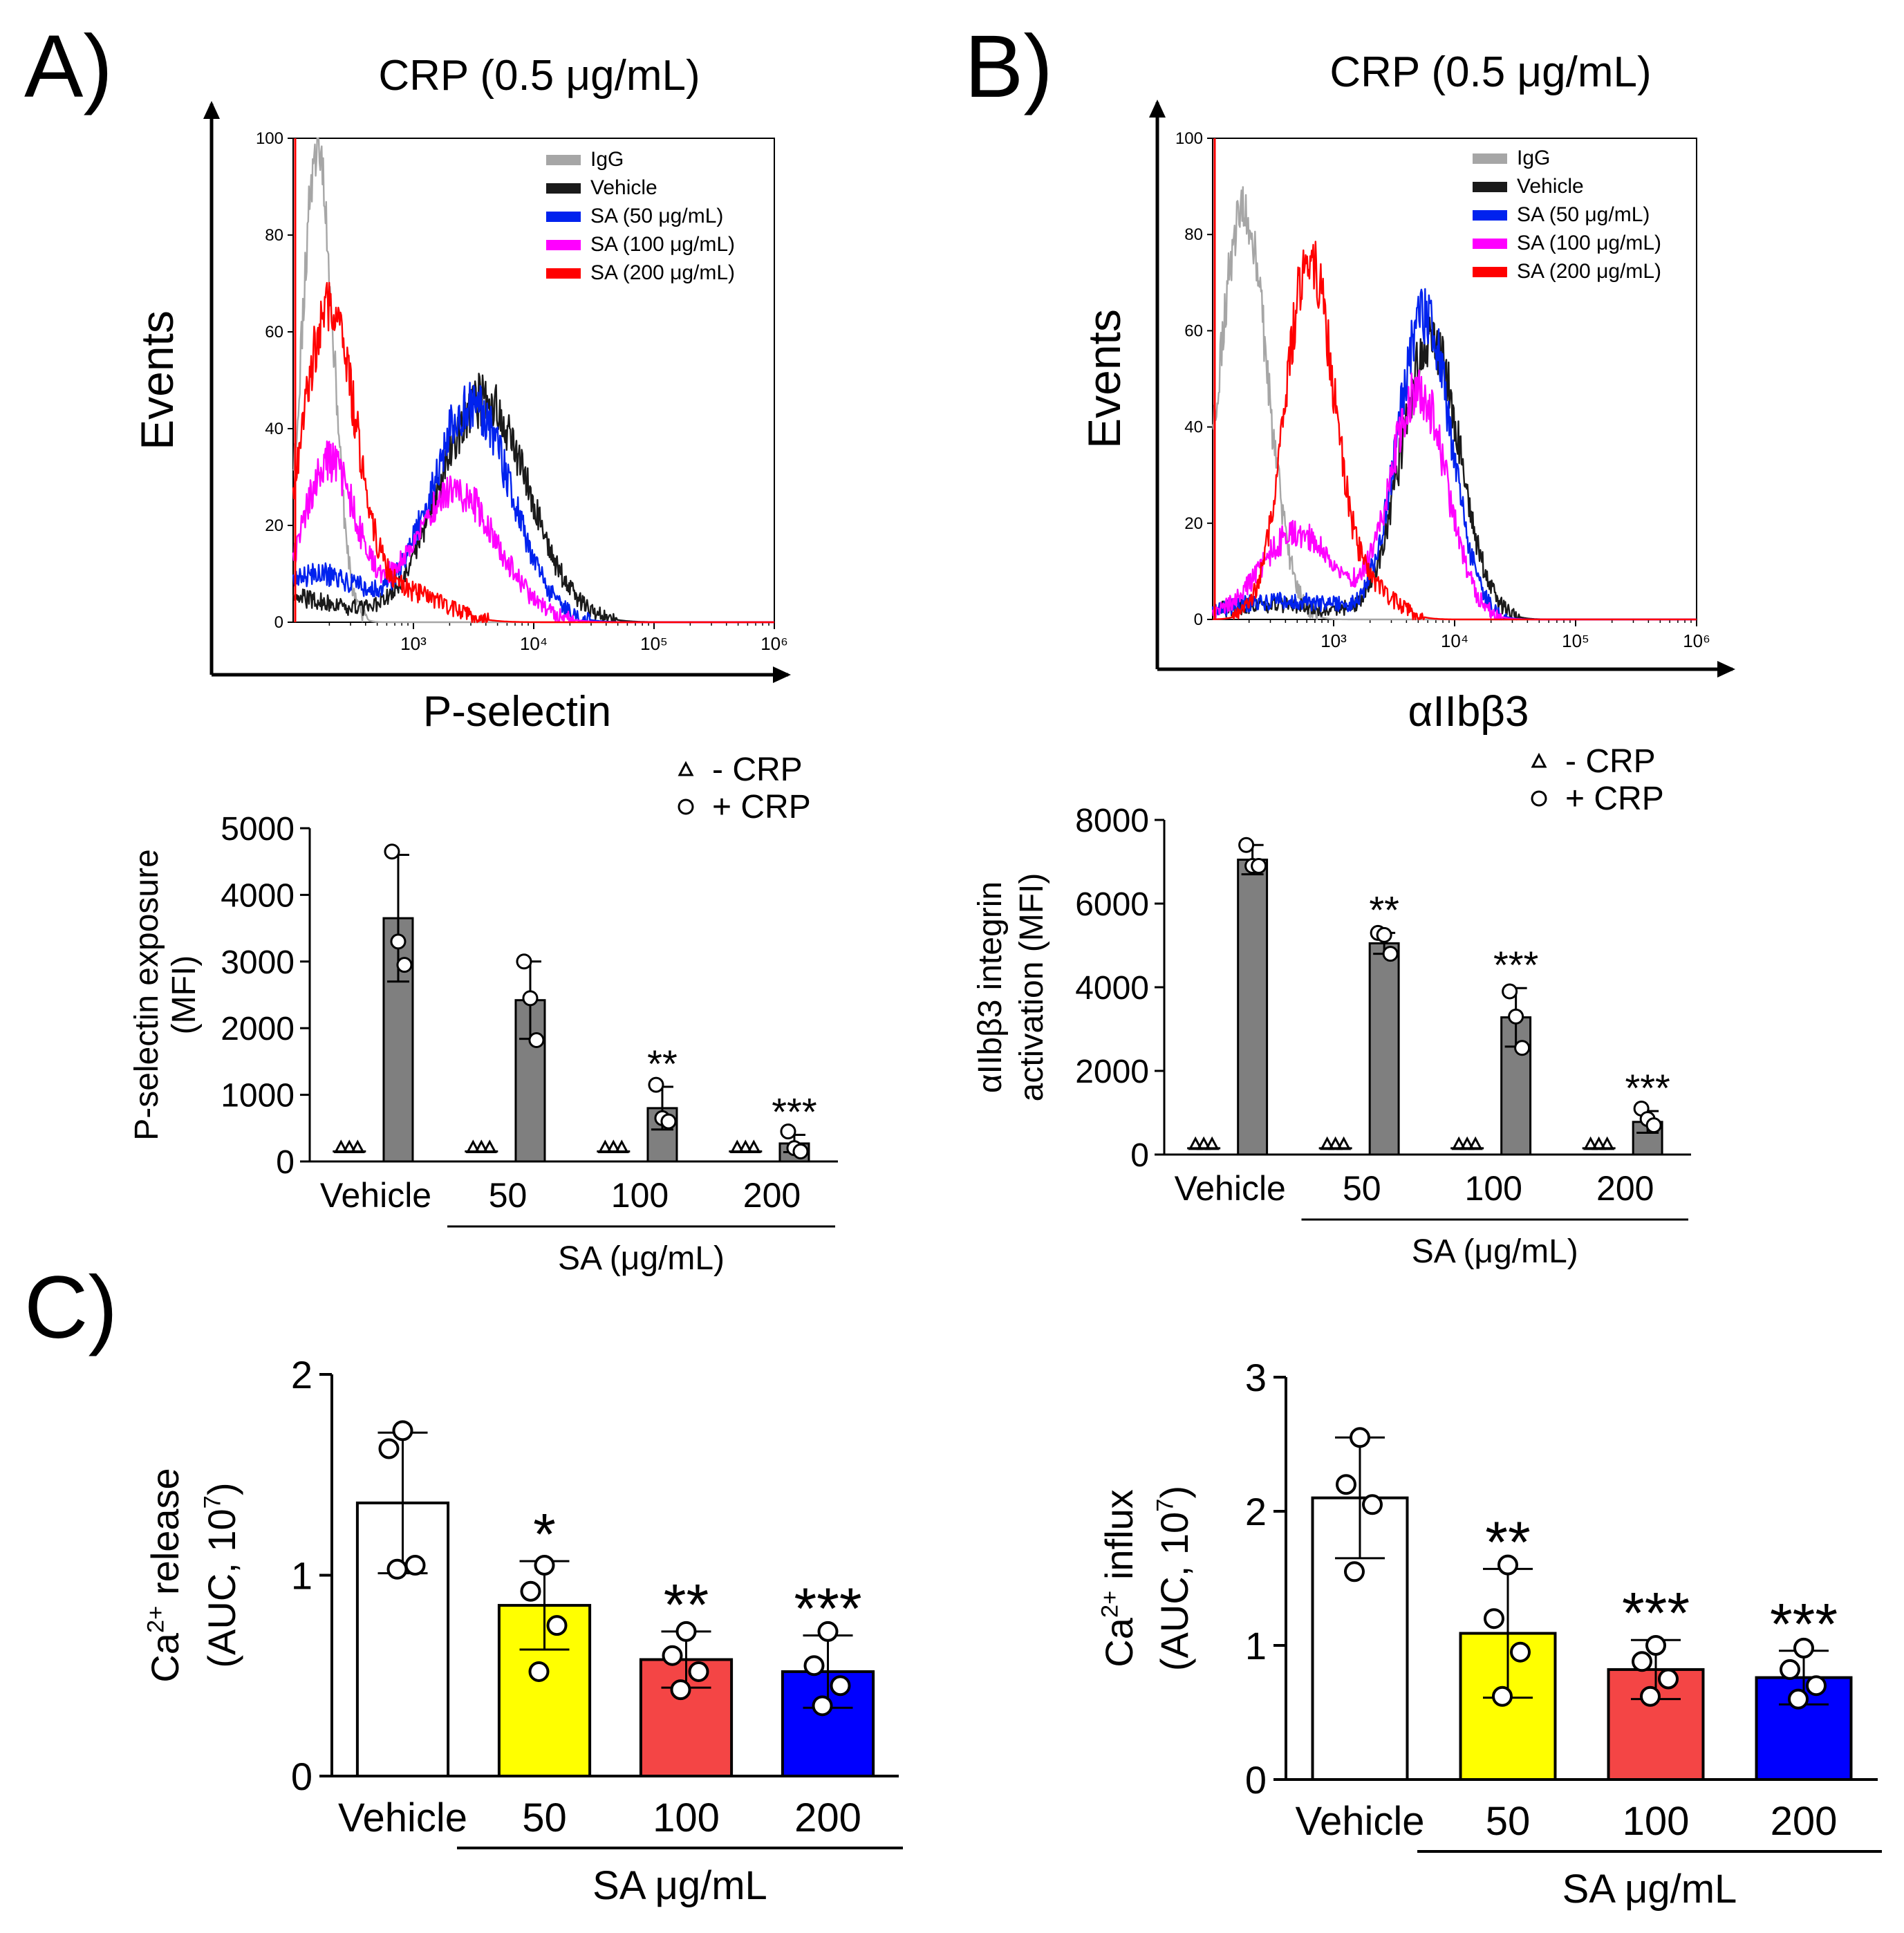 This screenshot has height=1933, width=1904. What do you see at coordinates (1583, 214) in the screenshot?
I see `legend-label: SA (50 μg/mL)` at bounding box center [1583, 214].